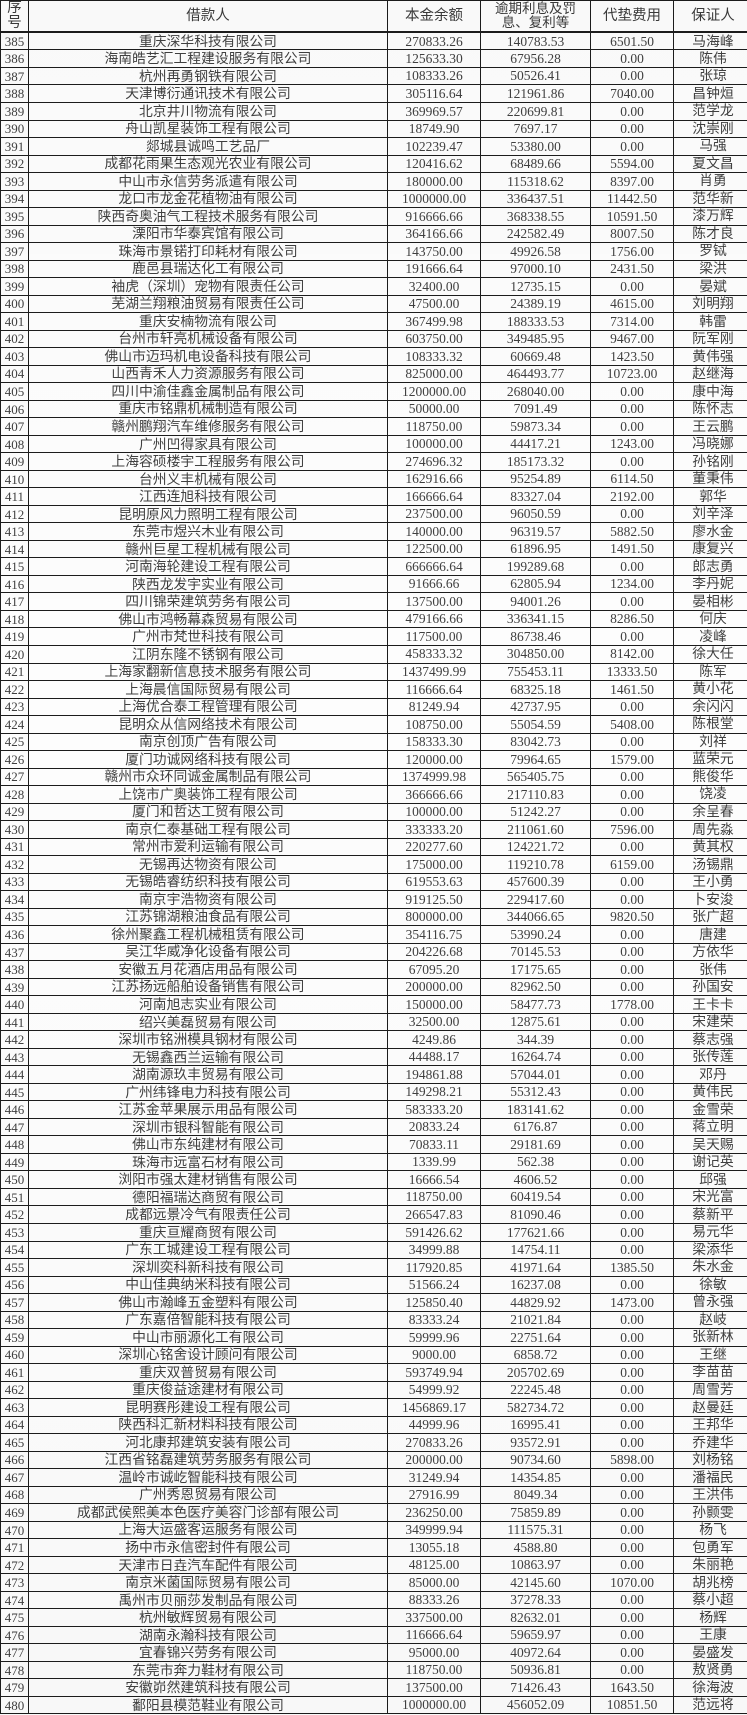 The image size is (747, 1715). Describe the element at coordinates (710, 93) in the screenshot. I see `cell-guarantor: 昌钟烜` at that location.